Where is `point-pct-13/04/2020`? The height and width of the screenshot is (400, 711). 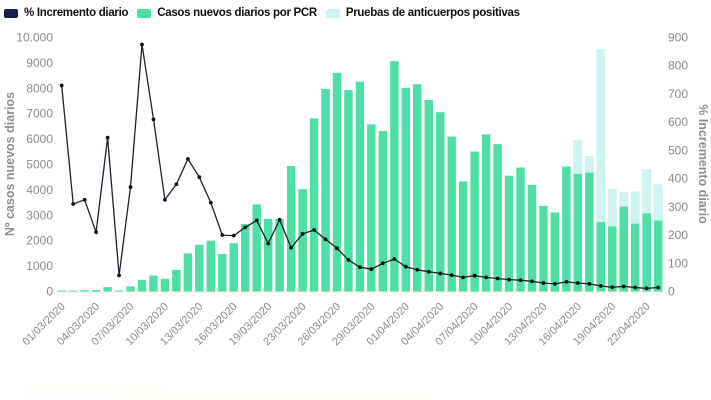
point-pct-13/04/2020 is located at coordinates (543, 283).